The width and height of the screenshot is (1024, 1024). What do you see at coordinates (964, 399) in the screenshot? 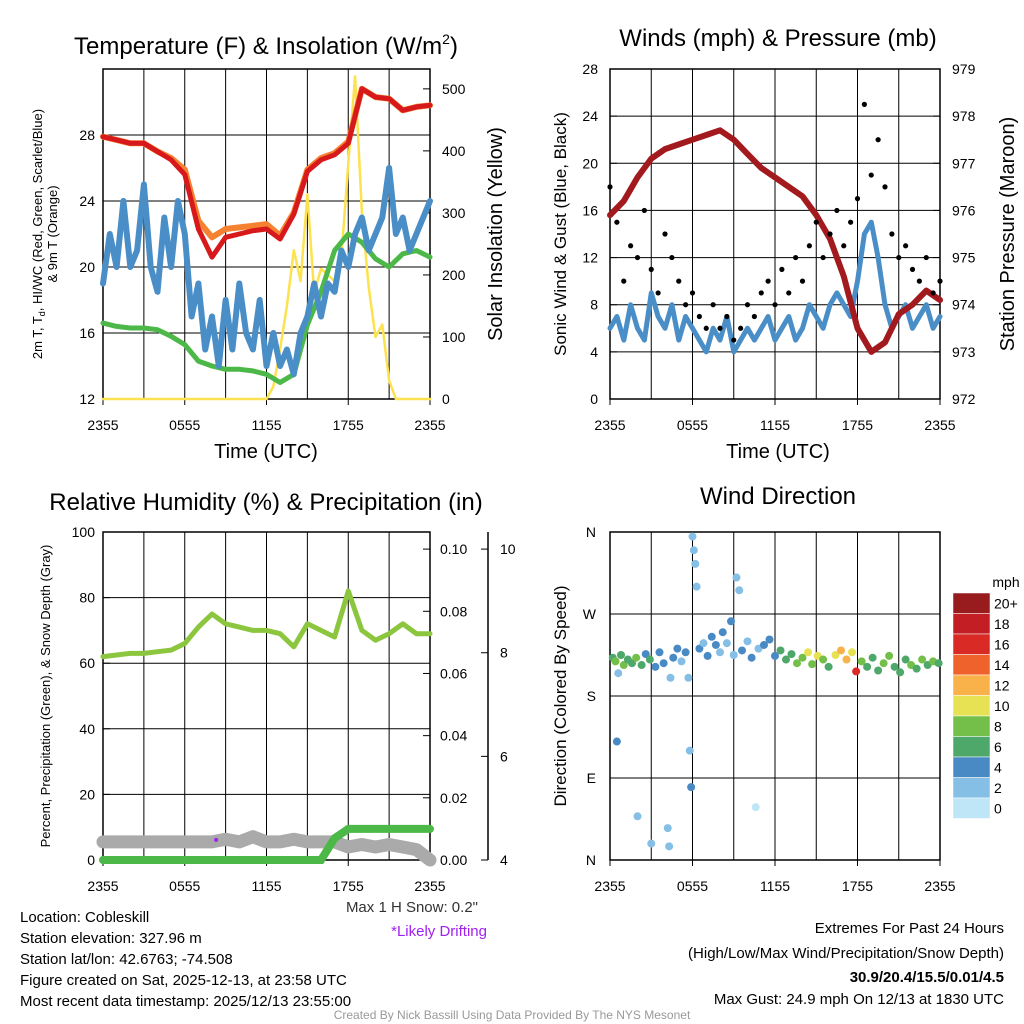
I see `right-y-tick-label: 972` at bounding box center [964, 399].